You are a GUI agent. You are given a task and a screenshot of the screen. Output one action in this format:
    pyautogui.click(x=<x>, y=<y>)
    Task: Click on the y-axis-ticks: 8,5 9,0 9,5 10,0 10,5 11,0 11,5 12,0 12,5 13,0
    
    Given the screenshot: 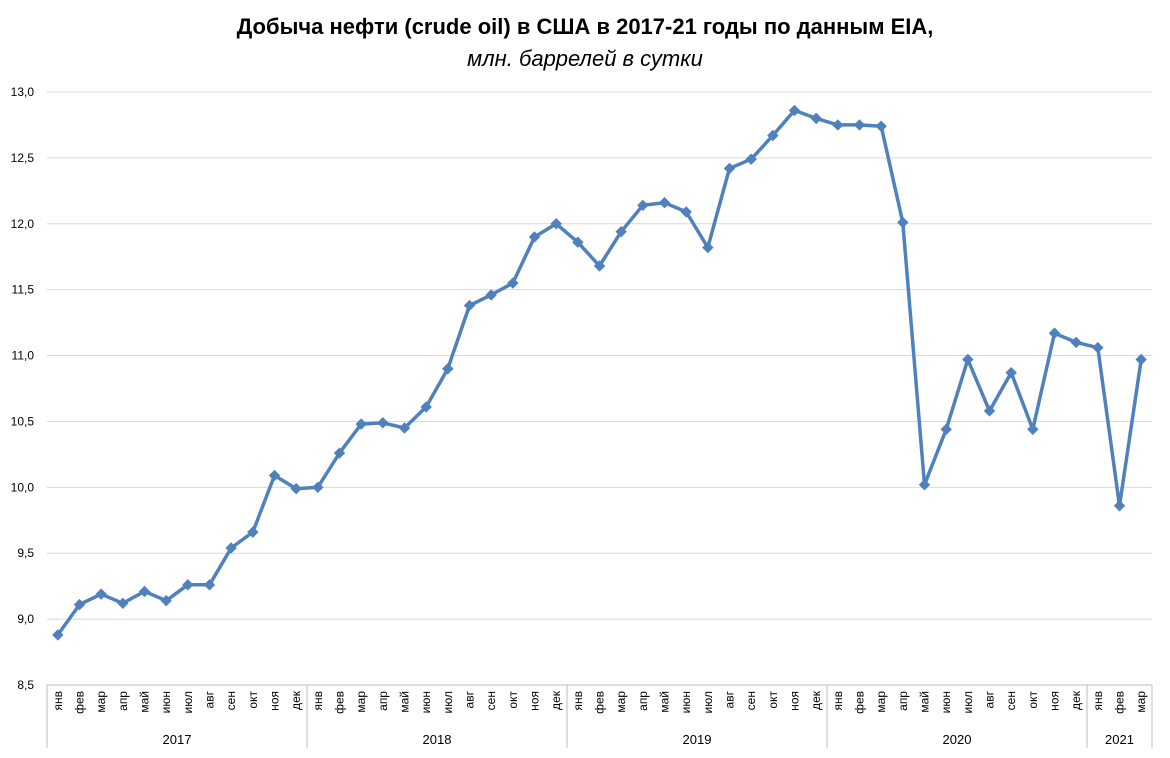 What is the action you would take?
    pyautogui.click(x=23, y=388)
    